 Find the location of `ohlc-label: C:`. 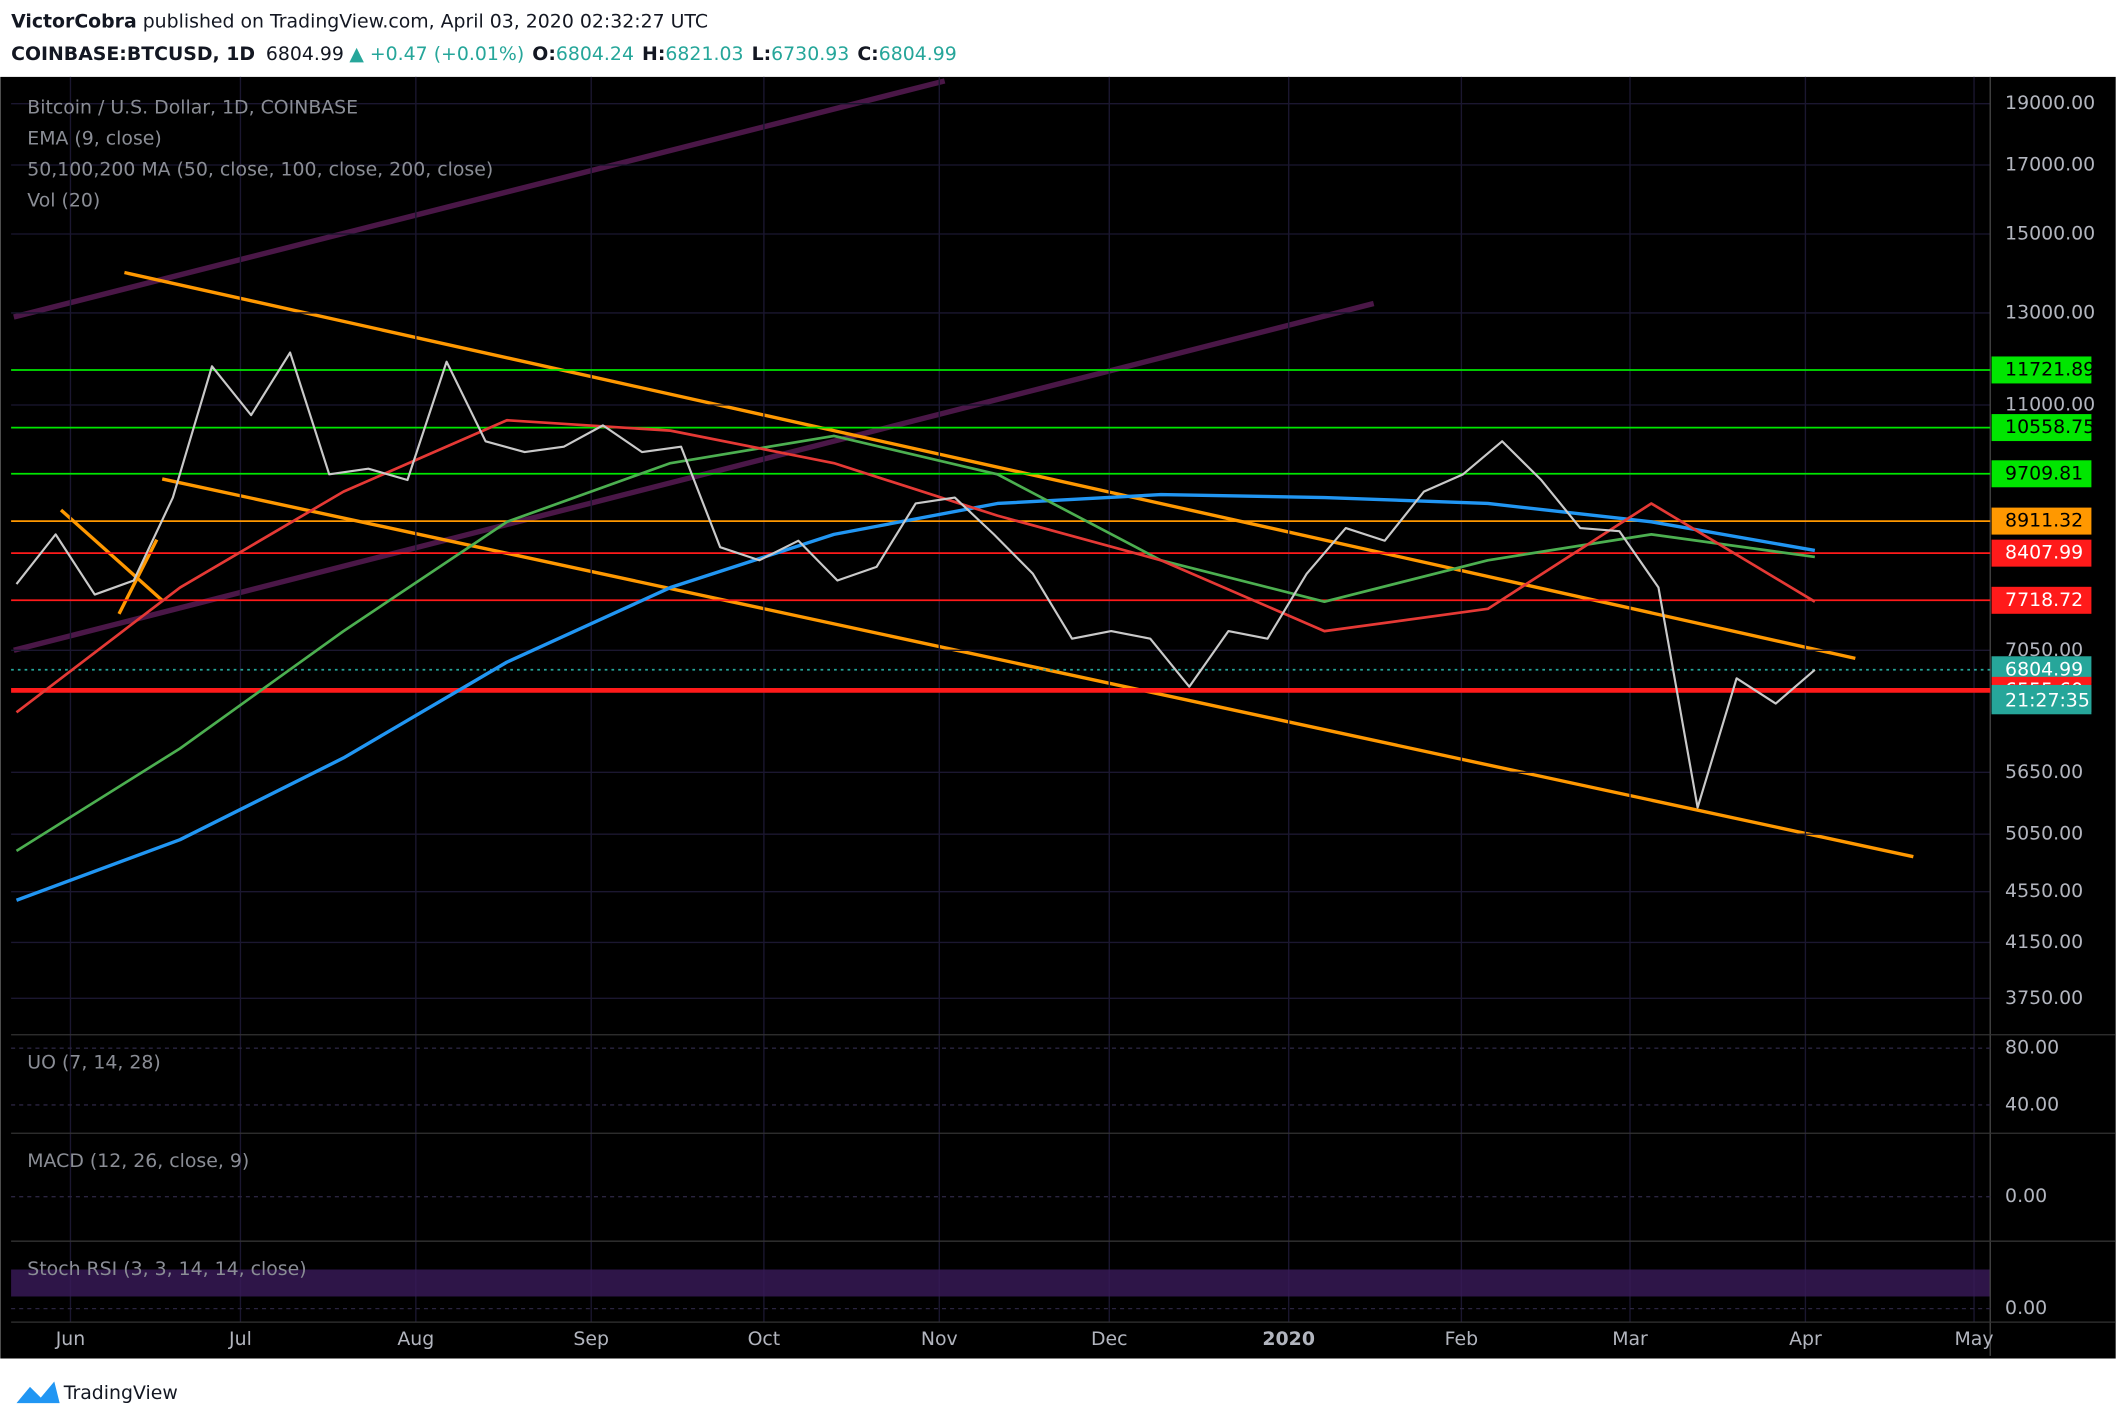

ohlc-label: C: is located at coordinates (867, 53).